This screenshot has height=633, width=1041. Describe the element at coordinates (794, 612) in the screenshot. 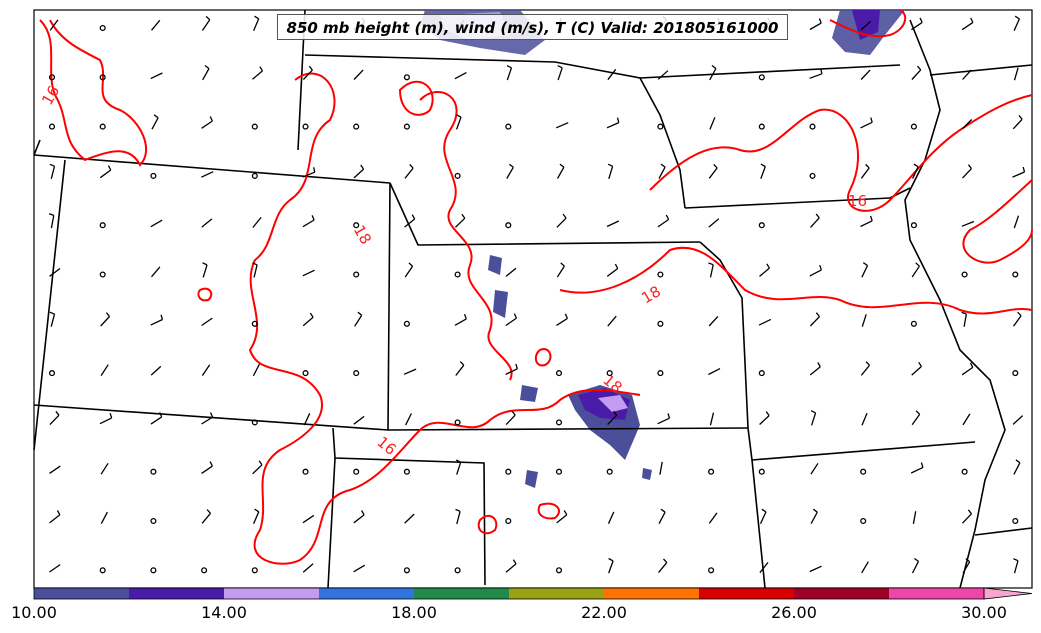

I see `colorbar-tick-label: 26.00` at that location.